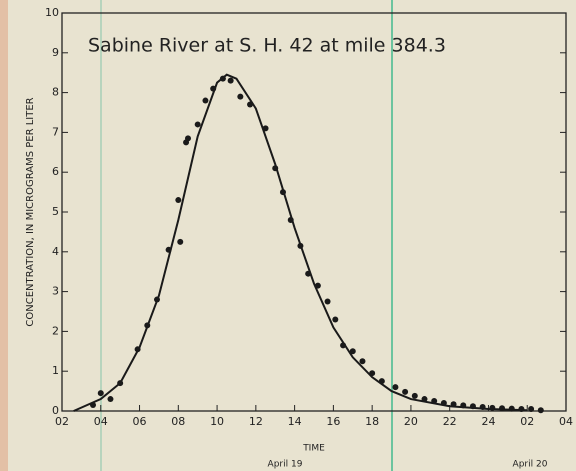  I want to click on y-tick-label: 8, so click(55, 92).